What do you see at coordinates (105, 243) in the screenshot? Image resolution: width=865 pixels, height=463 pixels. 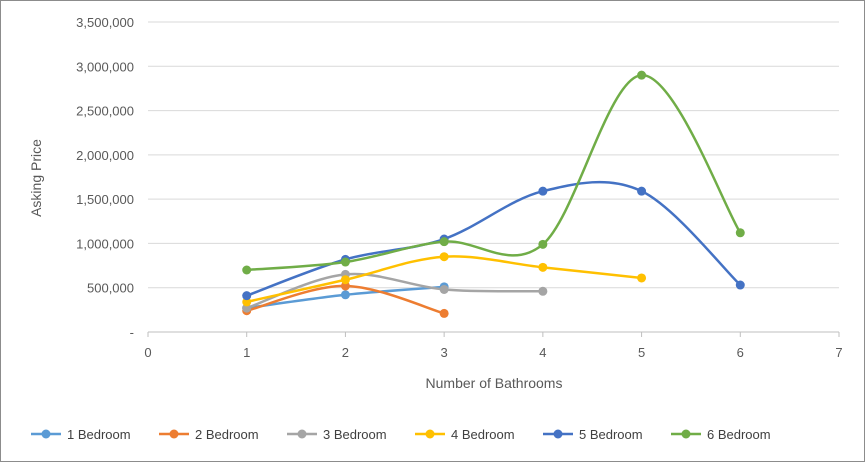 I see `y-tick-label-2: 1,000,000` at bounding box center [105, 243].